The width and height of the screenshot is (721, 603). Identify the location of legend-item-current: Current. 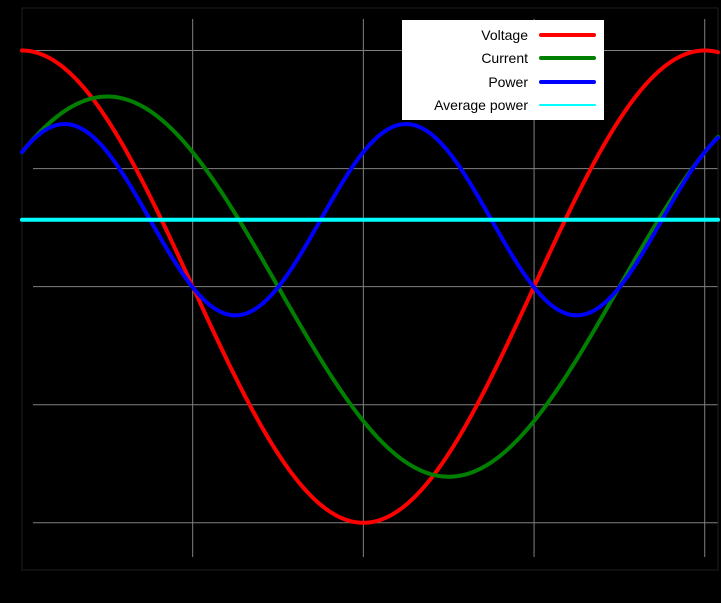
(502, 58).